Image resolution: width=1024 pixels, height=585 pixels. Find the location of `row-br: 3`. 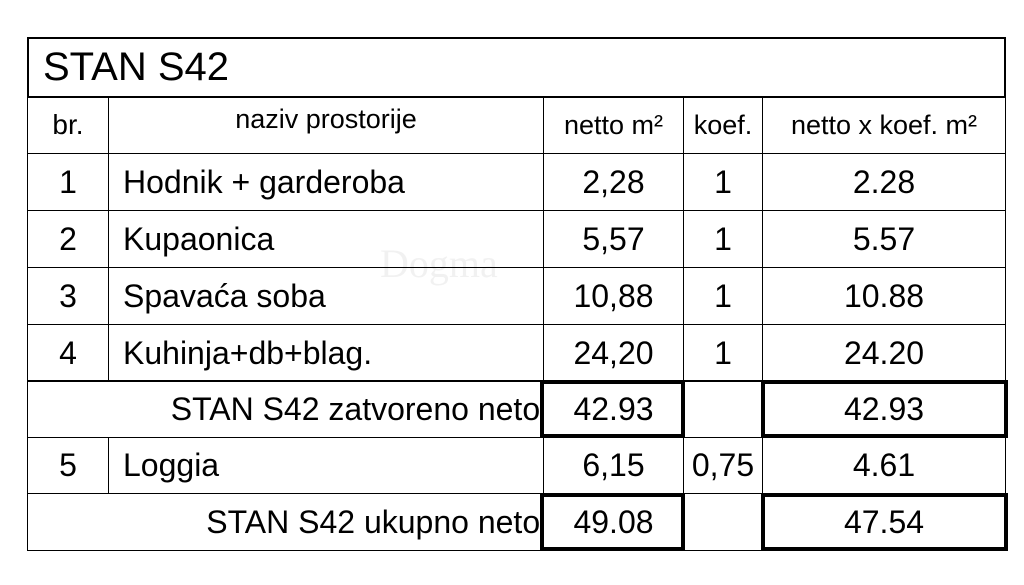

row-br: 3 is located at coordinates (68, 296).